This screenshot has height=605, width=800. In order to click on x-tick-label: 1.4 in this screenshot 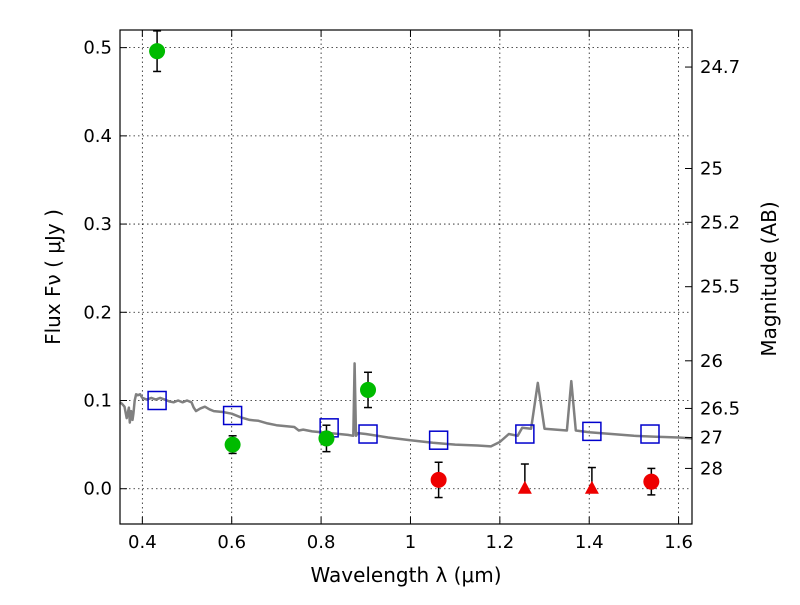, I will do `click(589, 542)`.